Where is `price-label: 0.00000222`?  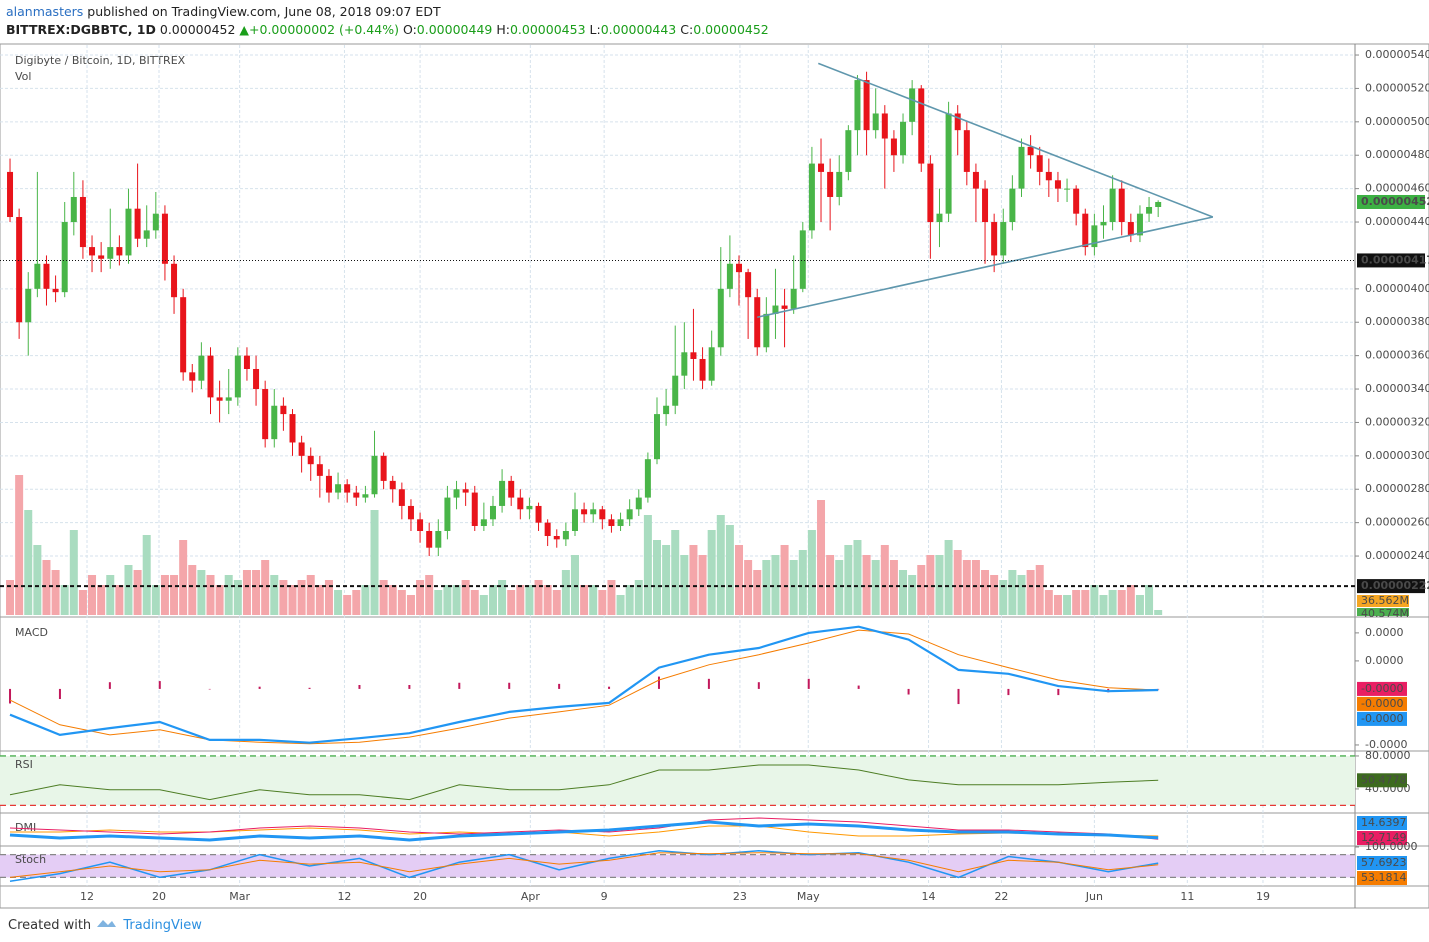
price-label: 0.00000222 is located at coordinates (1395, 585).